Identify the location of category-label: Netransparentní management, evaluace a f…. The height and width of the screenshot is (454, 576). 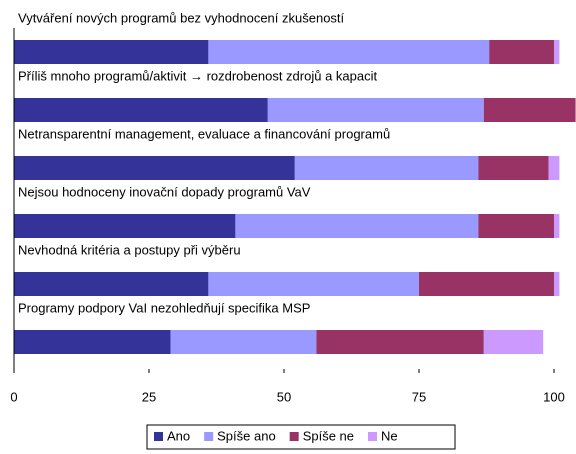
(204, 133).